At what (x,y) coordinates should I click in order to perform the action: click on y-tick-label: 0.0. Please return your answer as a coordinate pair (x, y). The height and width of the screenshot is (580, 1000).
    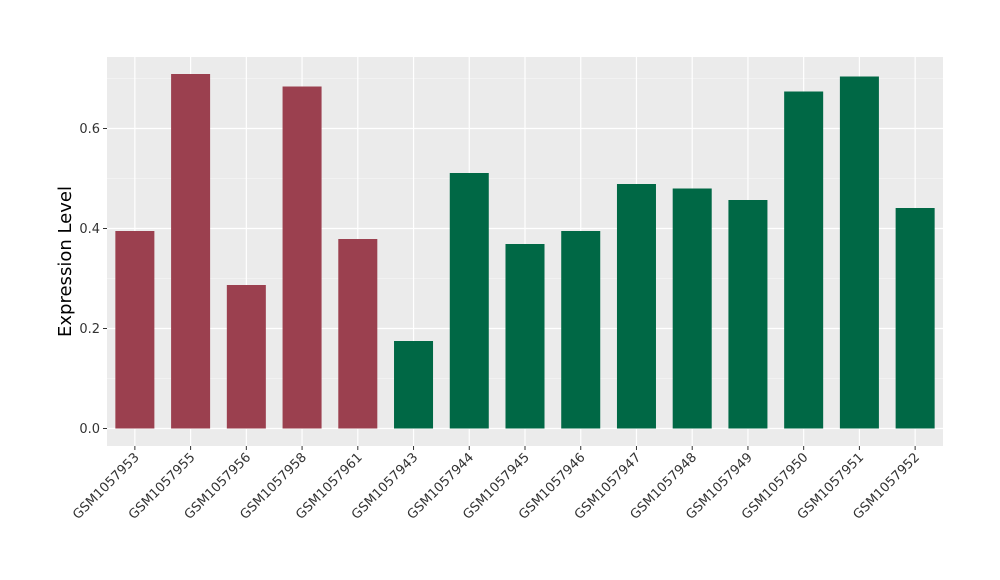
    Looking at the image, I should click on (89, 429).